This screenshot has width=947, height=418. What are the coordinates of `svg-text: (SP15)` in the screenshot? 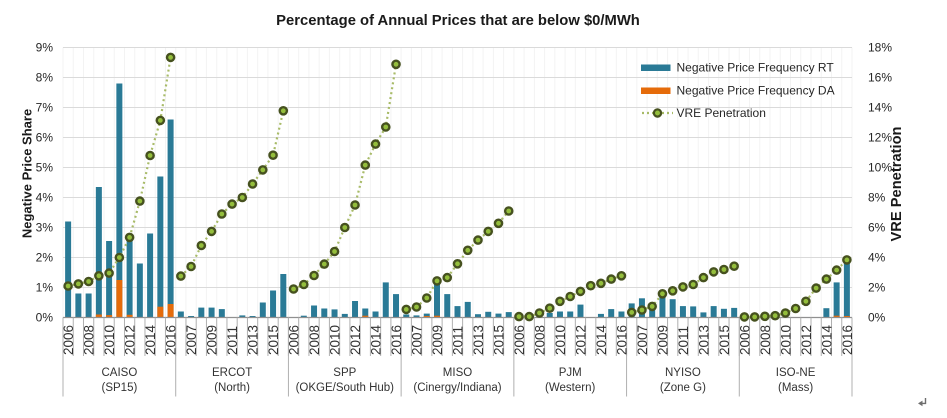 It's located at (120, 388).